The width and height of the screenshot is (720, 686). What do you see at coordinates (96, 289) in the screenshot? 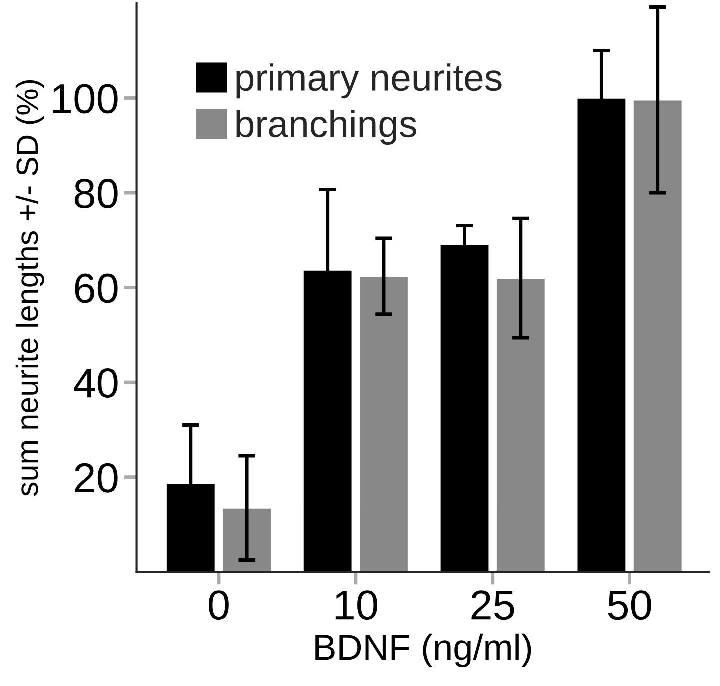
I see `y-tick-label: 60` at bounding box center [96, 289].